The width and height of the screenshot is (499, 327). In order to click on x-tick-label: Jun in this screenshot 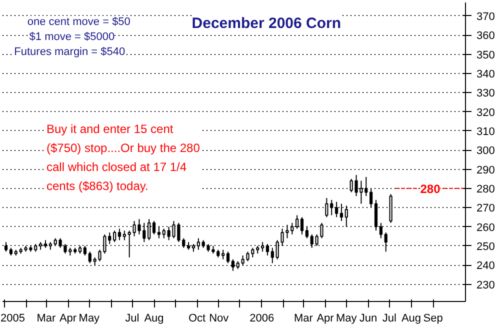, I will do `click(368, 318)`.